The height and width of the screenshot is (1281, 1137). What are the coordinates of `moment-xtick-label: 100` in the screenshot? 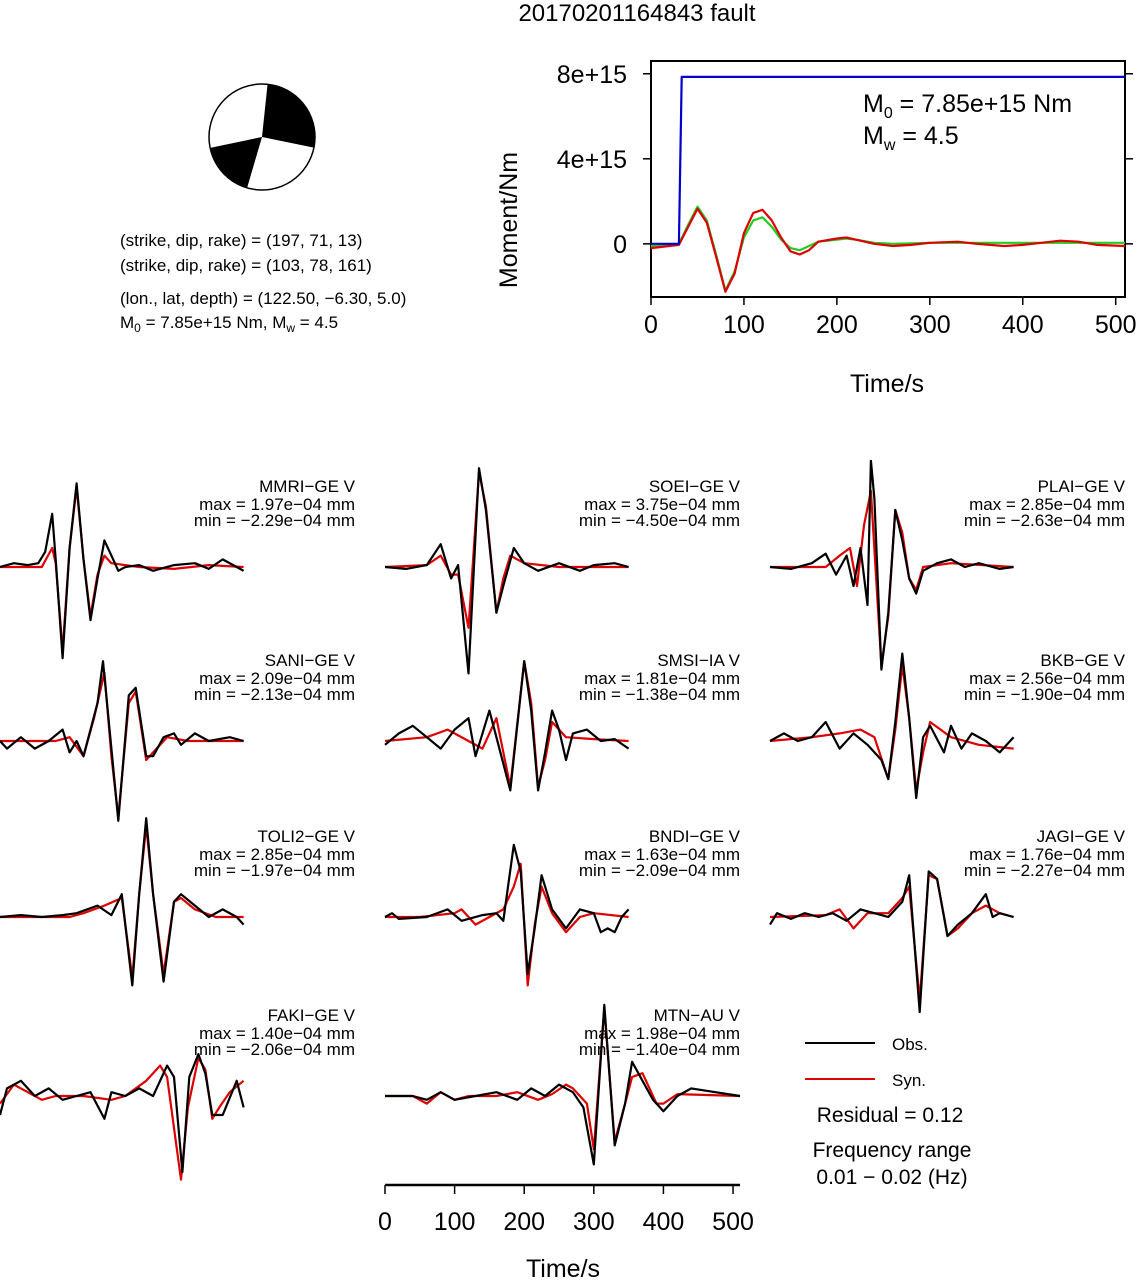 It's located at (744, 325).